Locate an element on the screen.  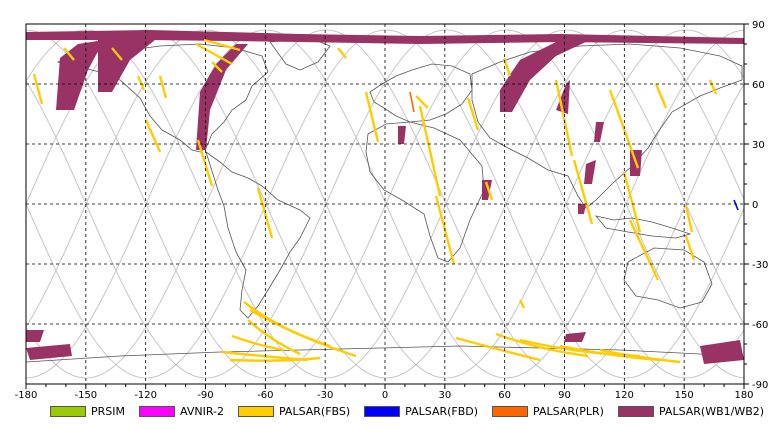
lon-tick-label: -150 is located at coordinates (85, 395).